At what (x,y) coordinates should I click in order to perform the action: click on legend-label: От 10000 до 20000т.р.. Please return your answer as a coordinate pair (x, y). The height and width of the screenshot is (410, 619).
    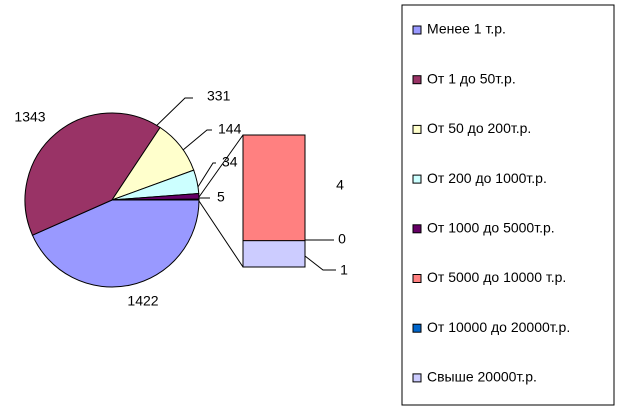
    Looking at the image, I should click on (498, 327).